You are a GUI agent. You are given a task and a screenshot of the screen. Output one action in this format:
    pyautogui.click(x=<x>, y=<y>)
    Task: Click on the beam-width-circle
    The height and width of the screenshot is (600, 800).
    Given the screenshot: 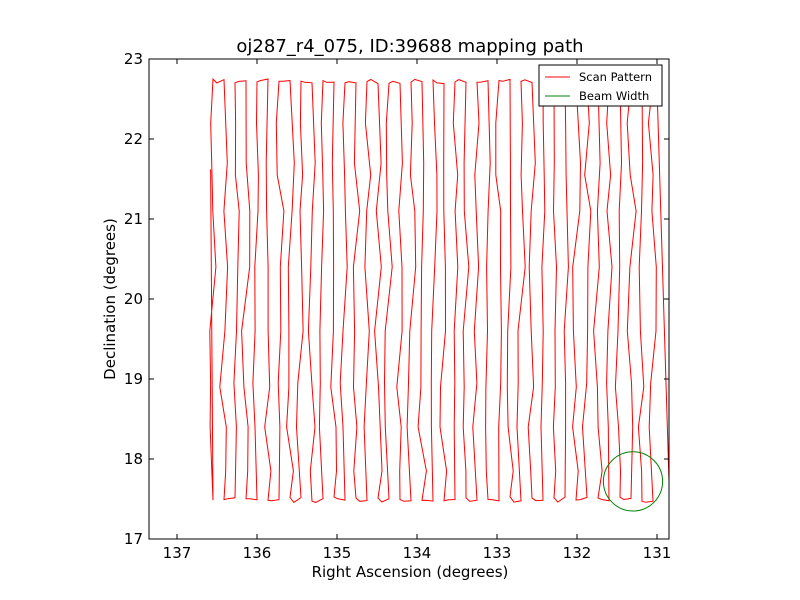 What is the action you would take?
    pyautogui.click(x=633, y=481)
    